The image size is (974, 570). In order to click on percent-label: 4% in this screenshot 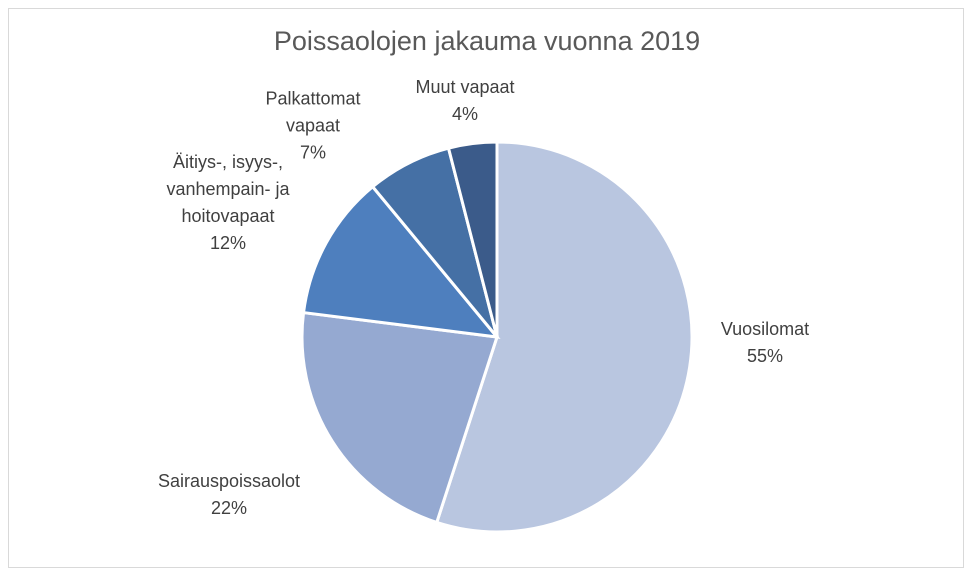, I will do `click(464, 114)`.